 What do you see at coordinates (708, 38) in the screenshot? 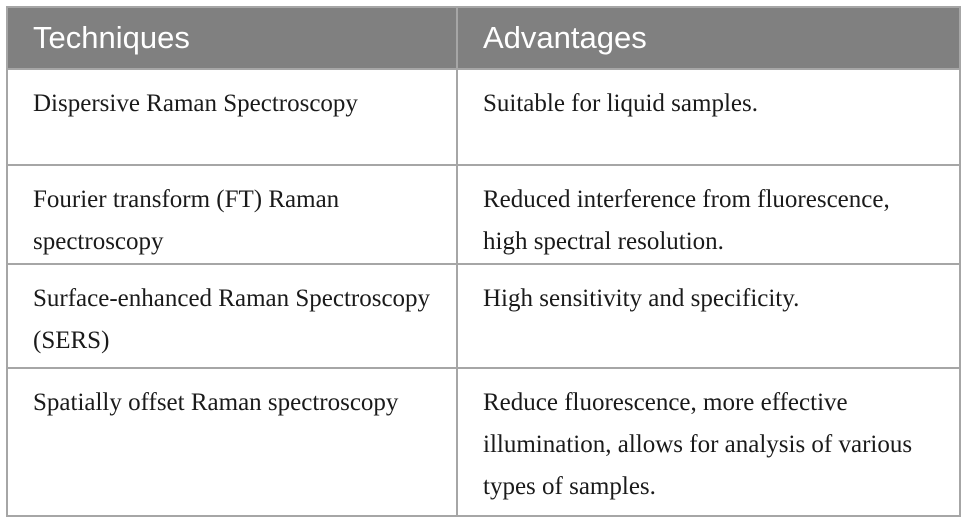
I see `header-advantages: Advantages` at bounding box center [708, 38].